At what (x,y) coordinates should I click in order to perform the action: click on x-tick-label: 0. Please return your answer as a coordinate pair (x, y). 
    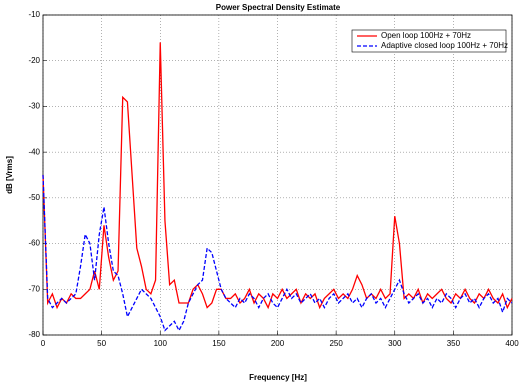
    Looking at the image, I should click on (43, 343).